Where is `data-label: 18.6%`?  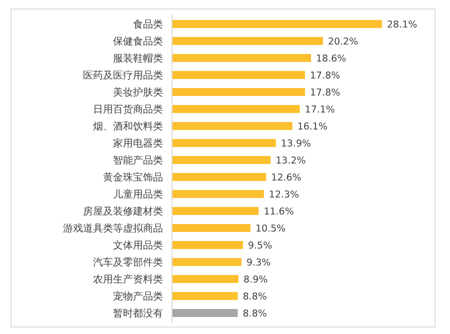 data-label: 18.6% is located at coordinates (331, 59).